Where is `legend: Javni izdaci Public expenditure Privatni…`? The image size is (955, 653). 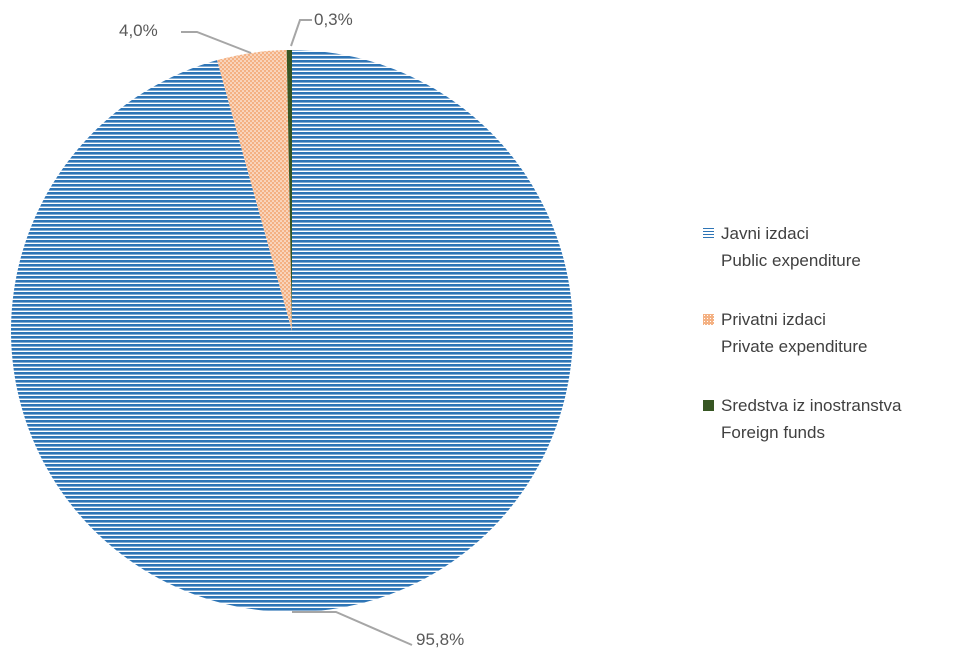
legend: Javni izdaci Public expenditure Privatni… is located at coordinates (829, 349).